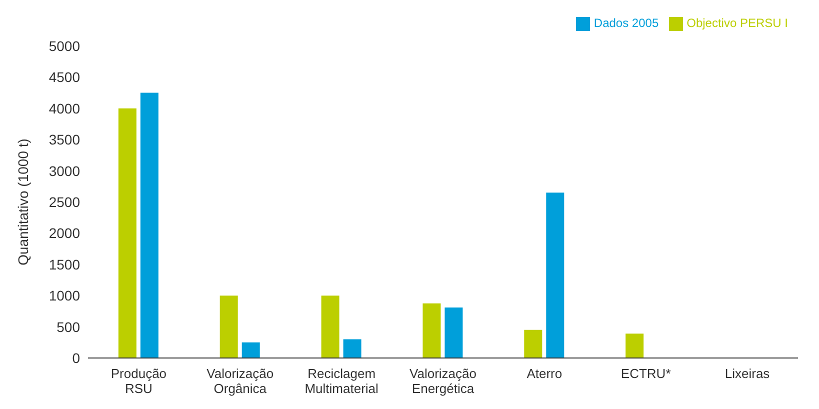 The image size is (819, 409). I want to click on y-tick-label: 1000, so click(64, 296).